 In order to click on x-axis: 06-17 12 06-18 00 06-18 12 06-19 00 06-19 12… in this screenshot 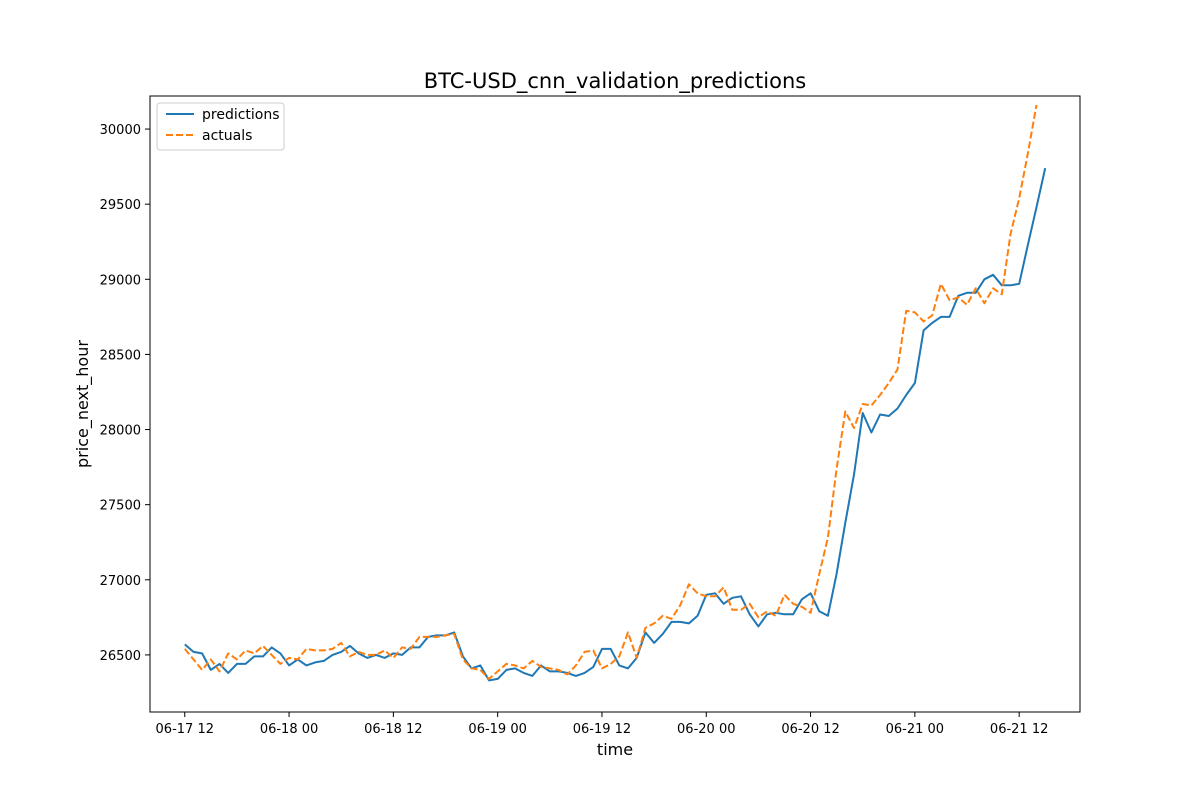, I will do `click(602, 724)`.